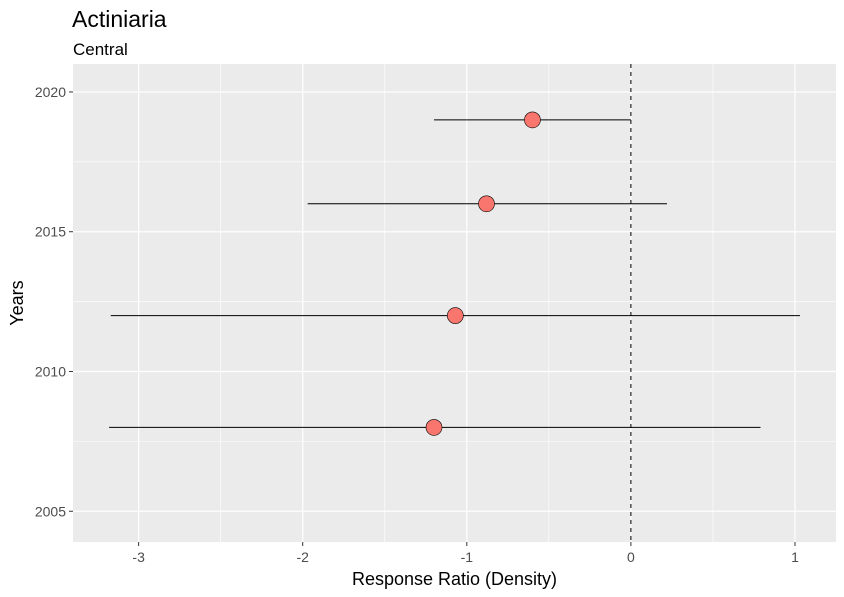 The width and height of the screenshot is (844, 597). What do you see at coordinates (50, 232) in the screenshot?
I see `y-tick-label: 2015` at bounding box center [50, 232].